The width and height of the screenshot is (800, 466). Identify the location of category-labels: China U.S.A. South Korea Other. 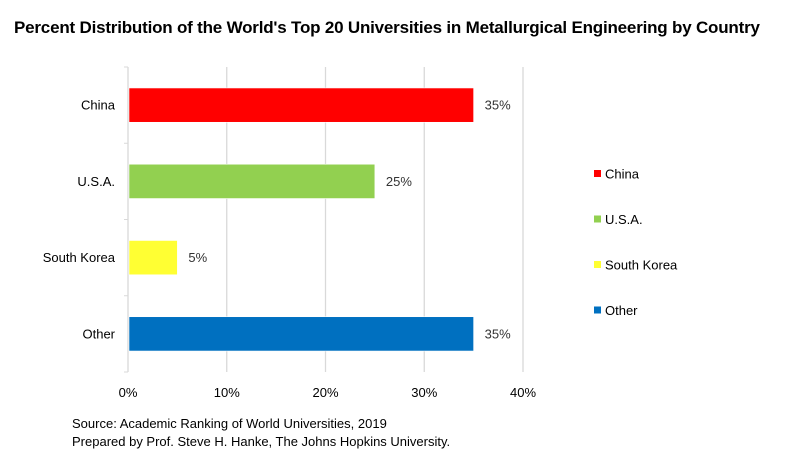
(79, 220).